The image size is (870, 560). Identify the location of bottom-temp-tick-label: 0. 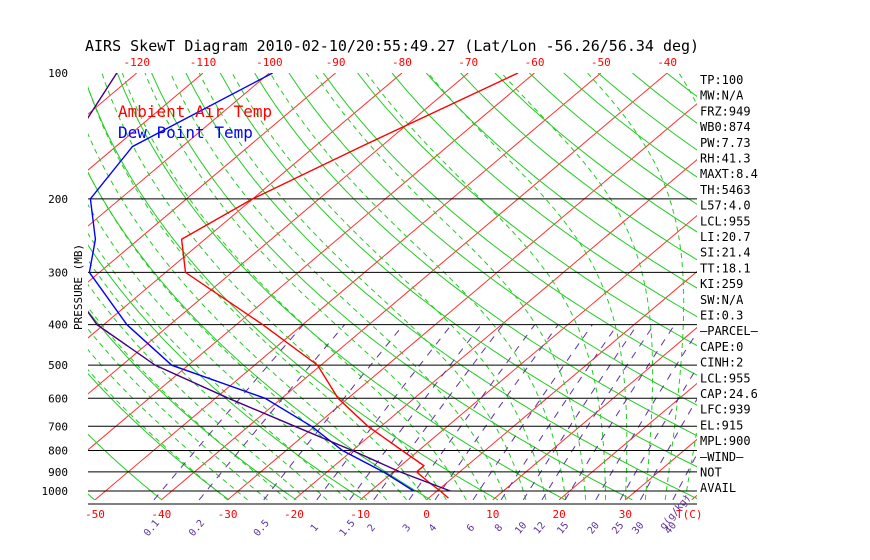
(426, 514).